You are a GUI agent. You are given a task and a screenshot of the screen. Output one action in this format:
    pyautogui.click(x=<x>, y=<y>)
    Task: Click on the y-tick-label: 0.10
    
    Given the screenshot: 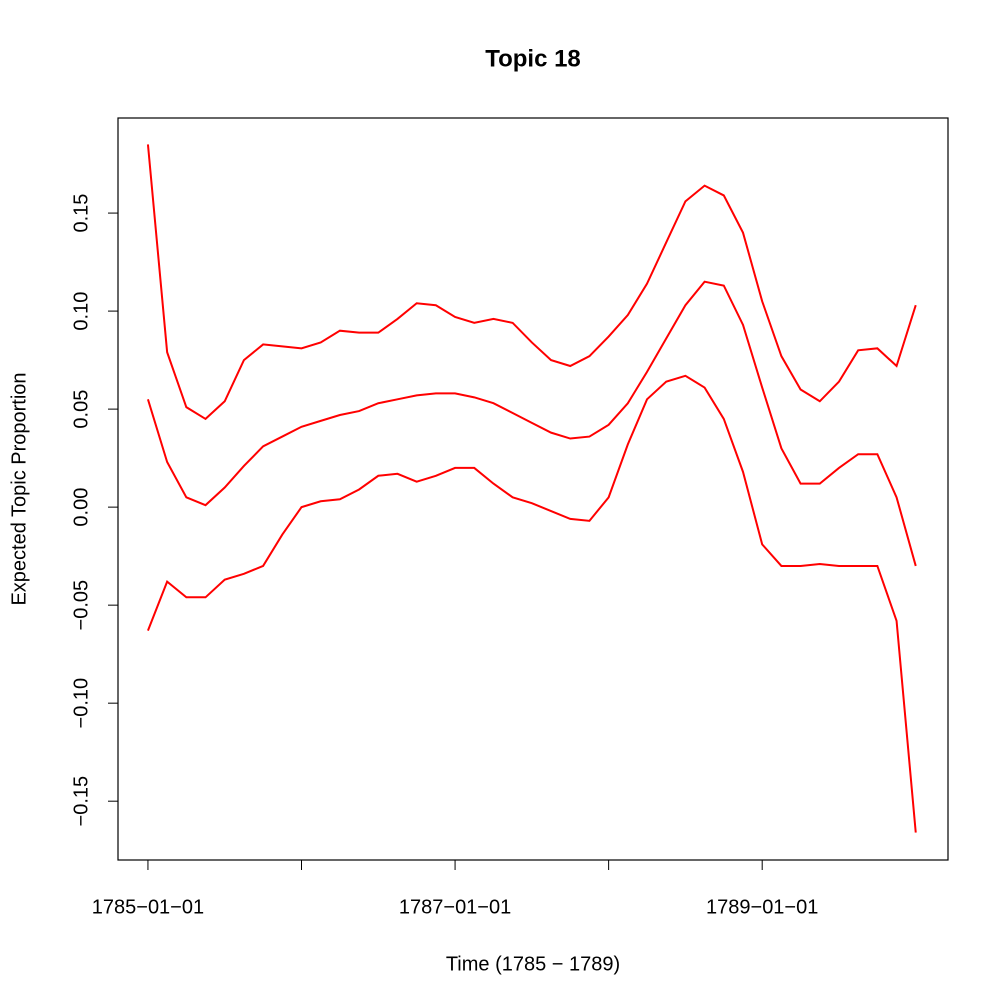 What is the action you would take?
    pyautogui.click(x=81, y=311)
    